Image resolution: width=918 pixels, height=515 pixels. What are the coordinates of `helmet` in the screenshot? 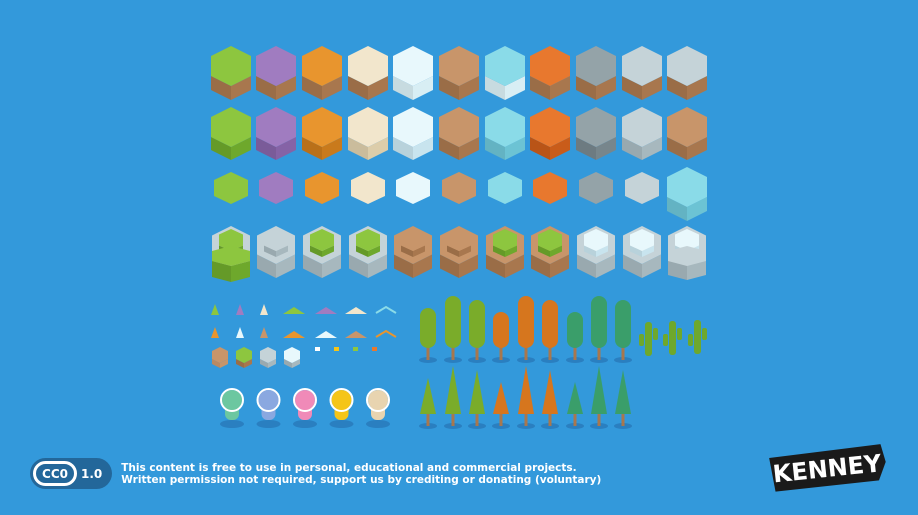 It's located at (378, 400).